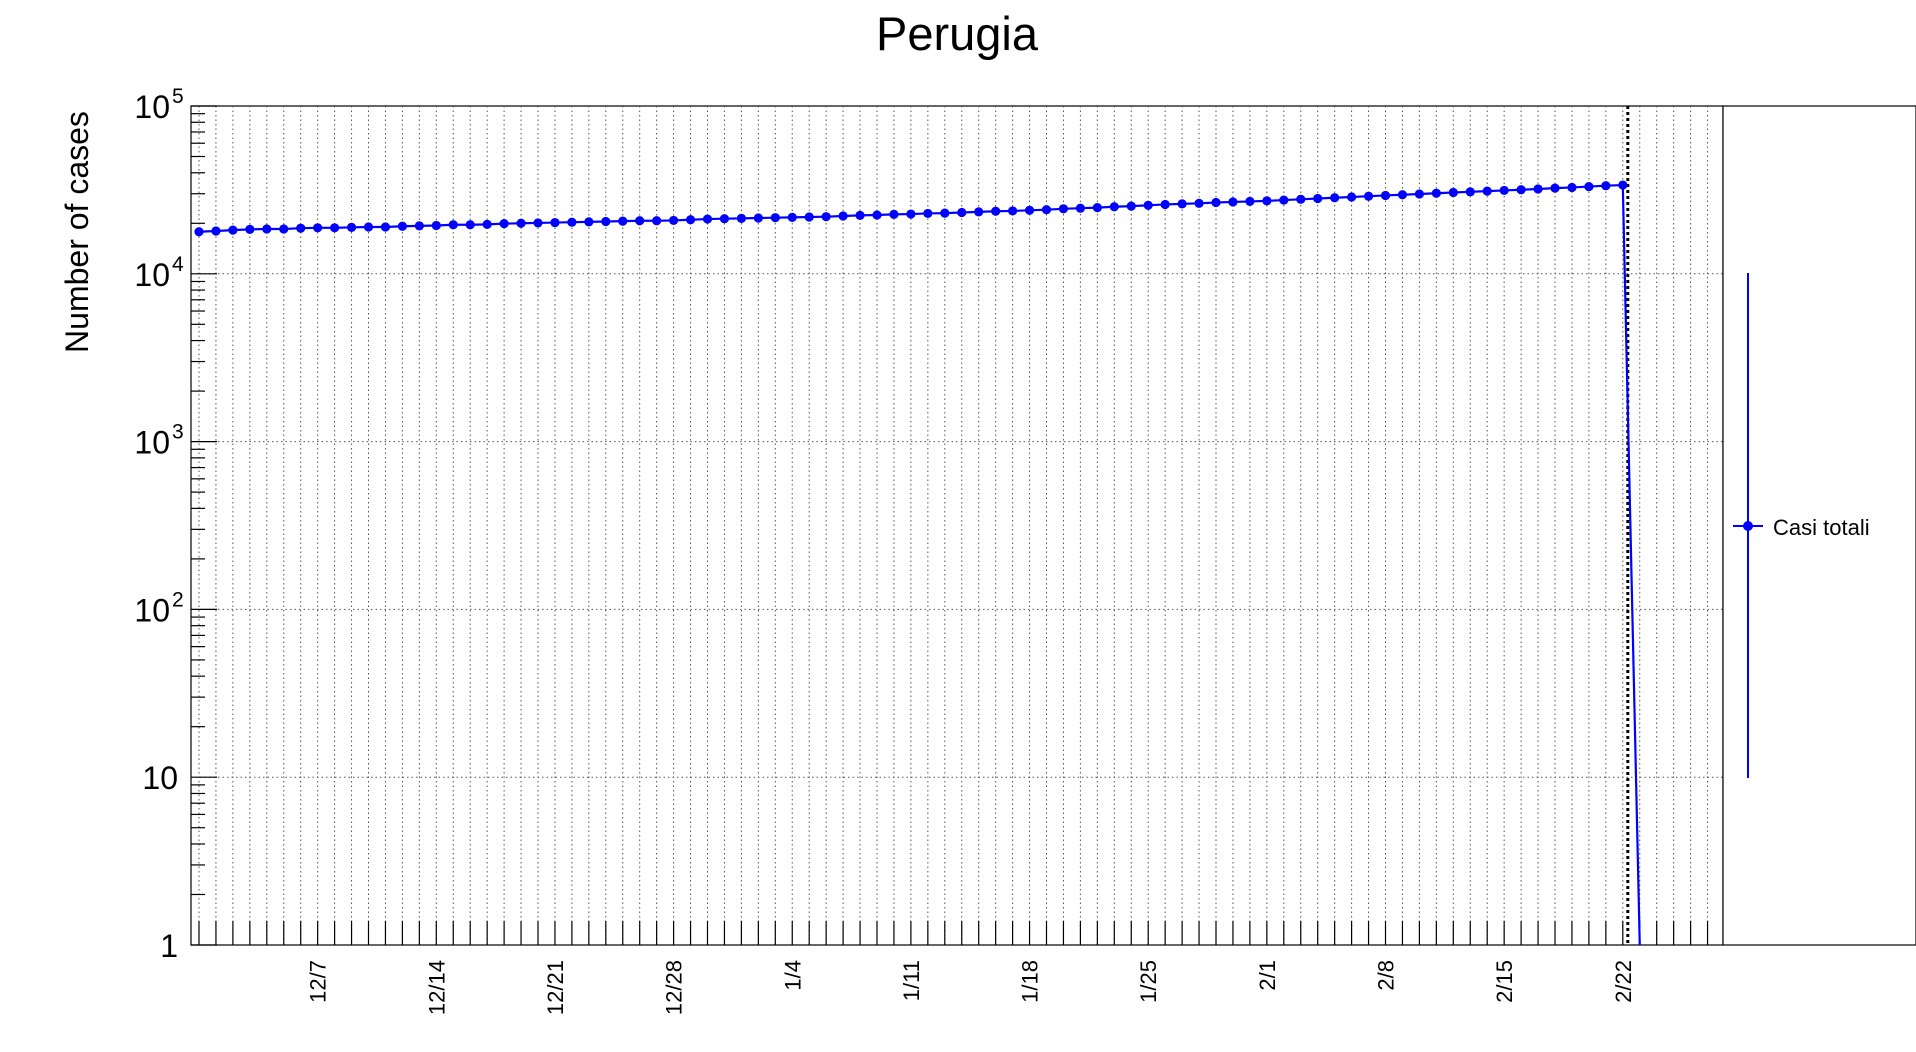 Image resolution: width=1916 pixels, height=1052 pixels. I want to click on y-tick-label-exponent: 5, so click(178, 96).